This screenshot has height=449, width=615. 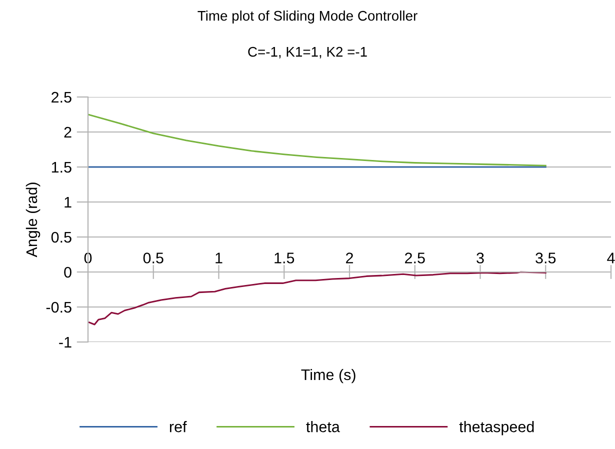 I want to click on x-tick-label: 3, so click(x=480, y=258).